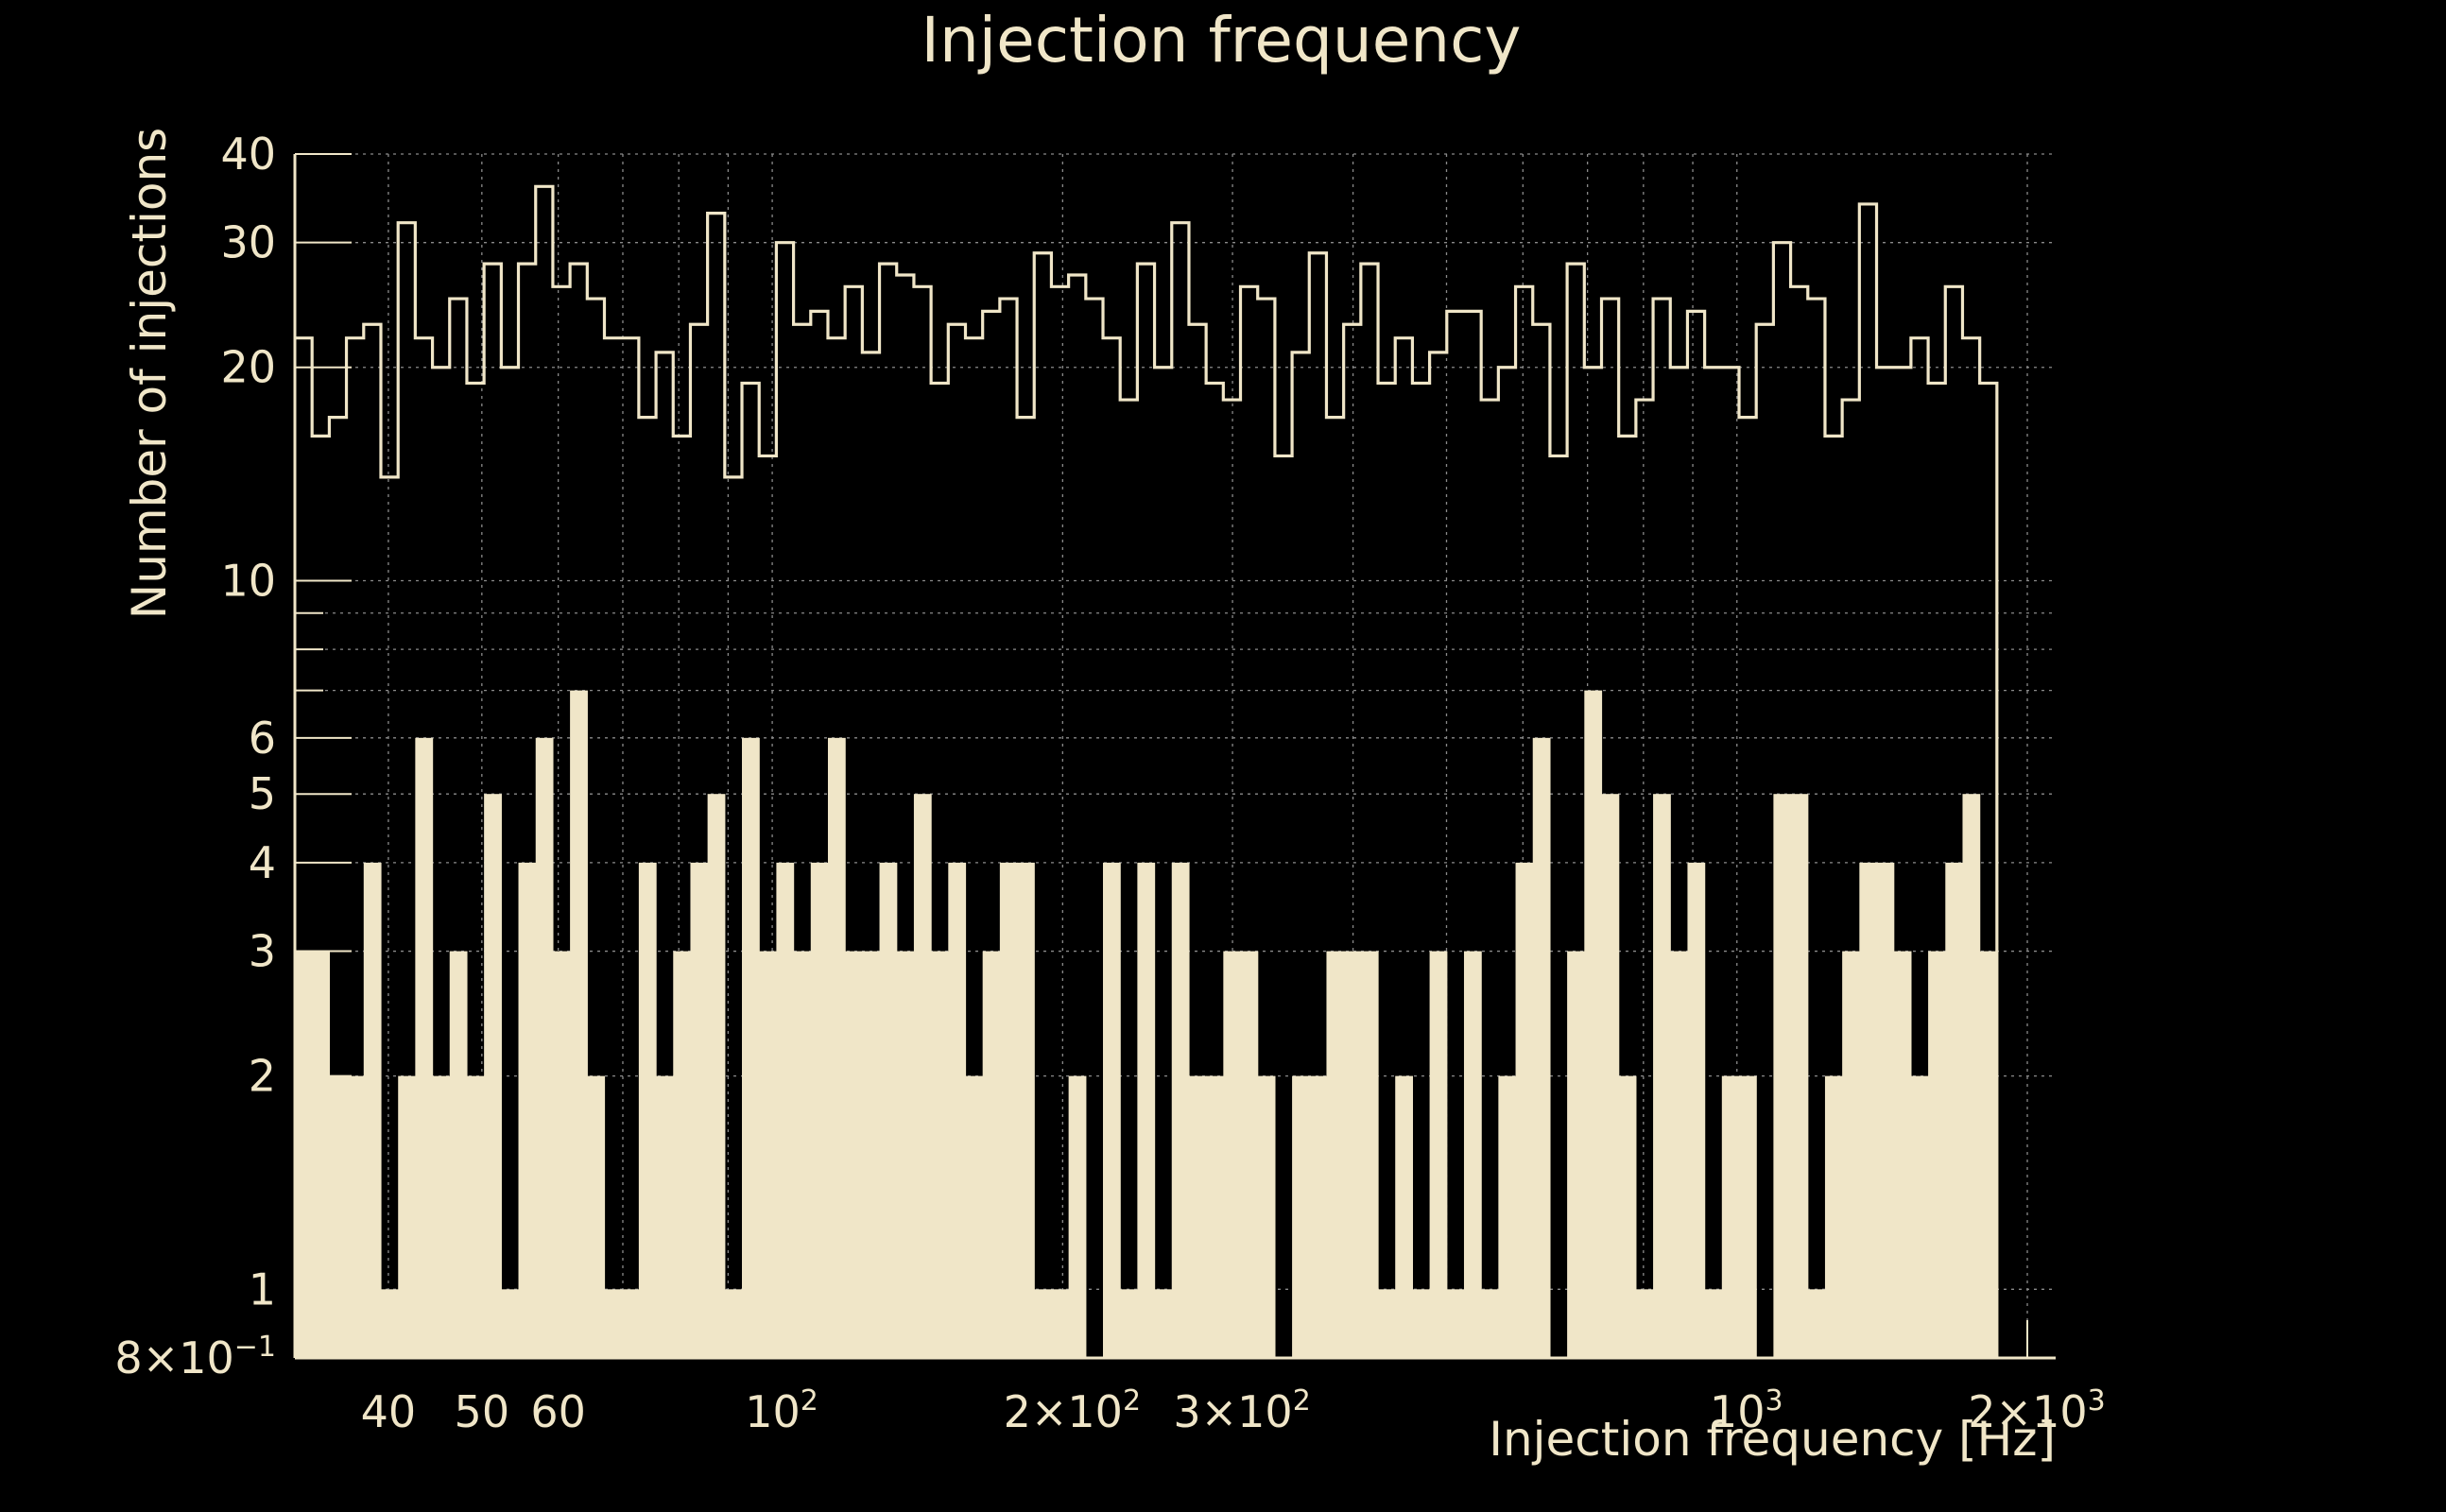  What do you see at coordinates (781, 1410) in the screenshot?
I see `x-tick-label: 10²` at bounding box center [781, 1410].